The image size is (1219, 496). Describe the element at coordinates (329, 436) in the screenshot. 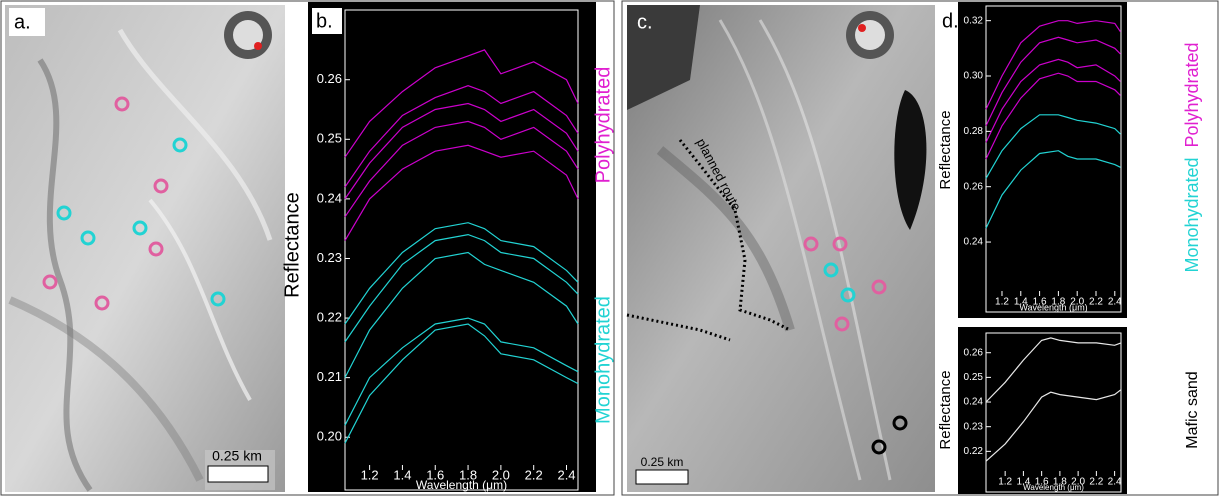

I see `y-tick-label: 0.20` at that location.